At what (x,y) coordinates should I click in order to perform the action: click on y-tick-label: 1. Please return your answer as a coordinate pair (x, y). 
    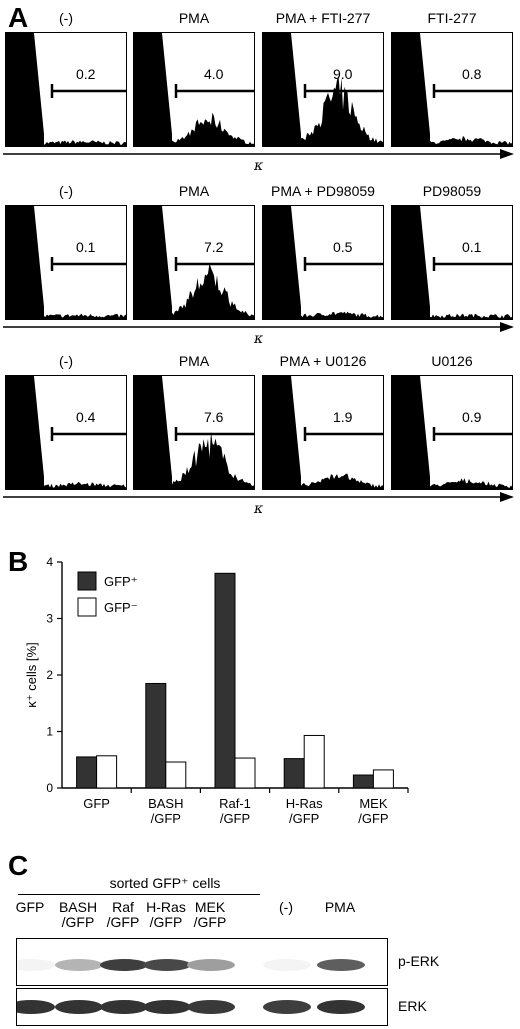
    Looking at the image, I should click on (49, 732).